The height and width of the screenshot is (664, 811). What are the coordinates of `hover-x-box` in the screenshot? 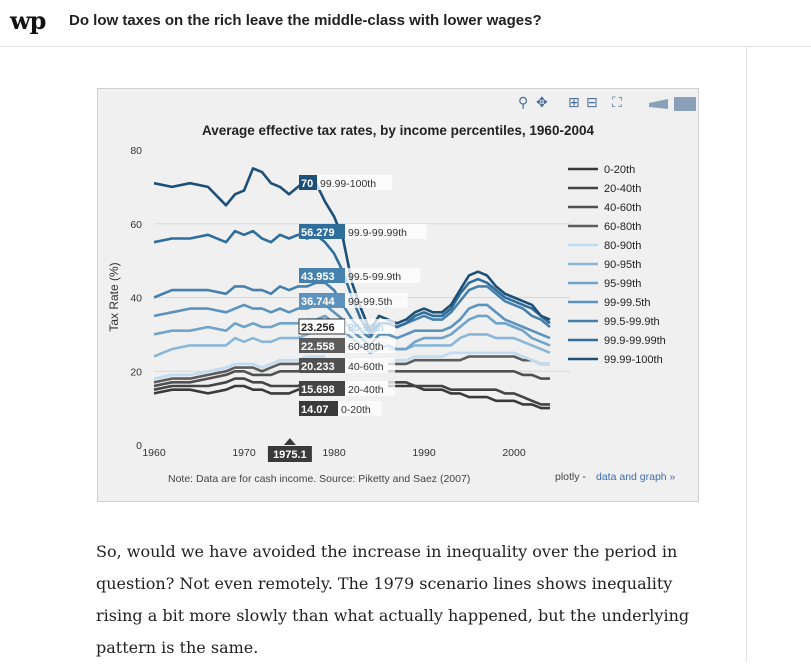 It's located at (289, 454).